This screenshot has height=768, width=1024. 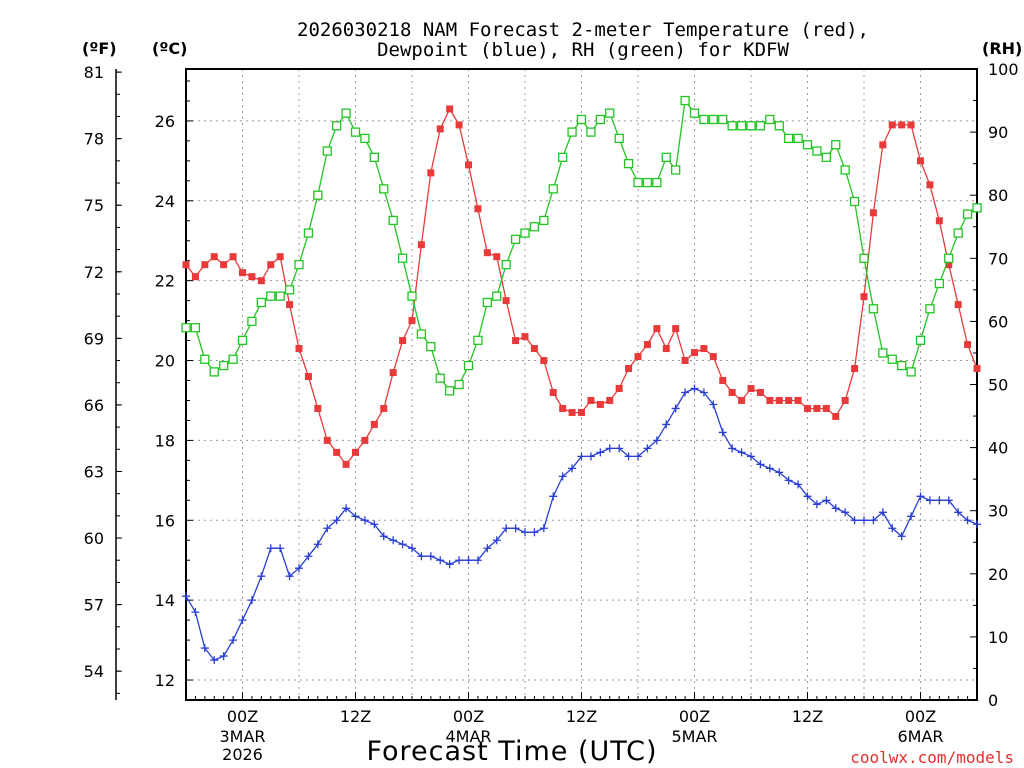 I want to click on tick-label-rh: 80, so click(x=998, y=195).